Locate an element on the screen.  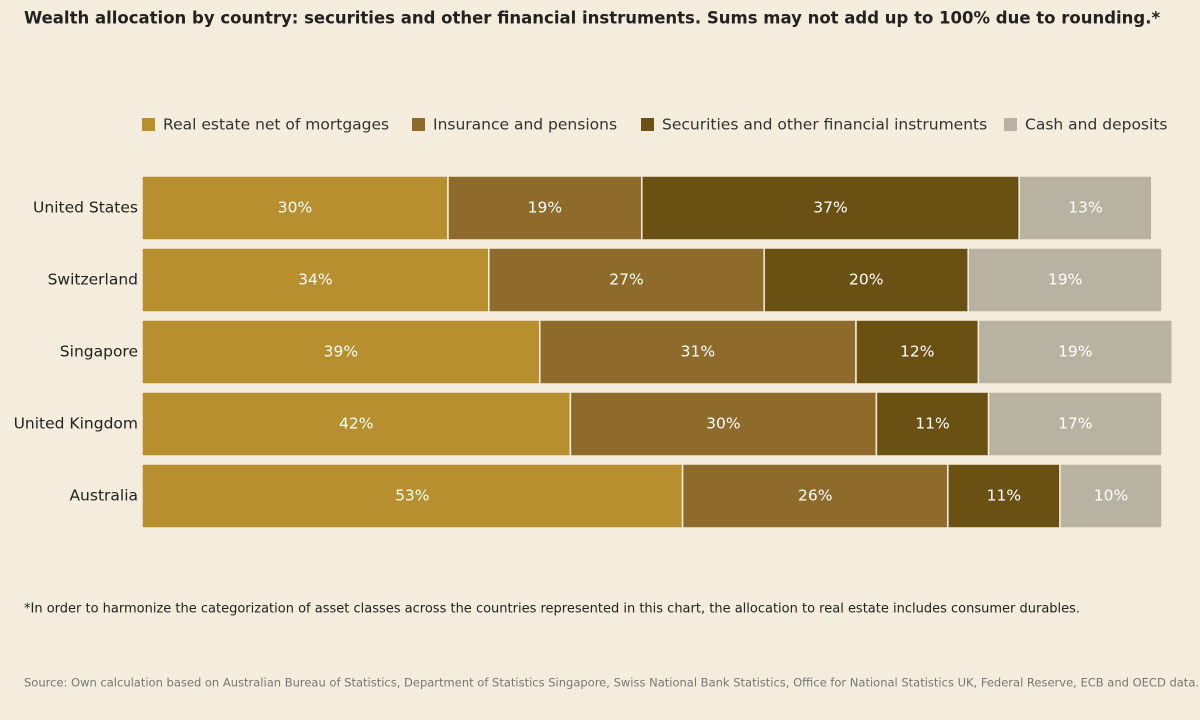
value-label: 31% is located at coordinates (698, 352).